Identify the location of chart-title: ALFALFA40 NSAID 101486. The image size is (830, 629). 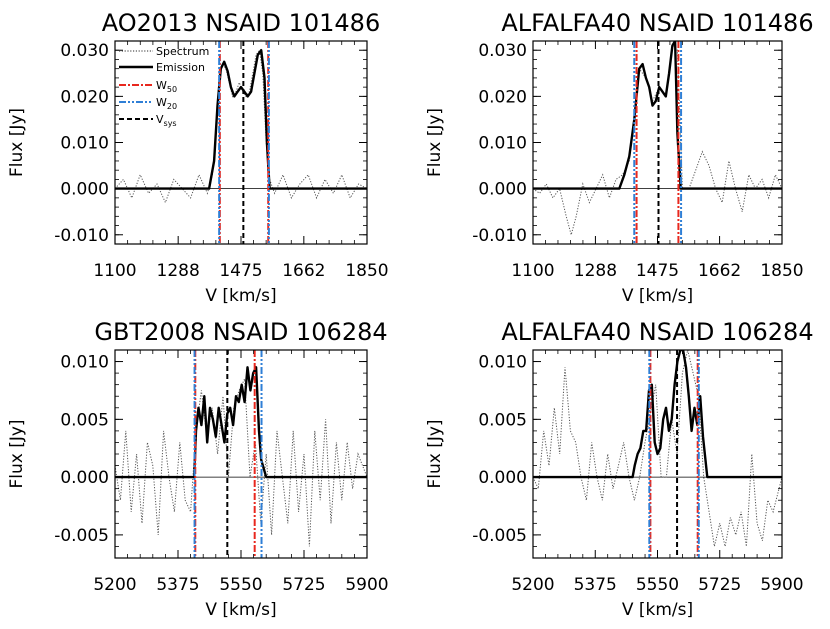
(657, 23).